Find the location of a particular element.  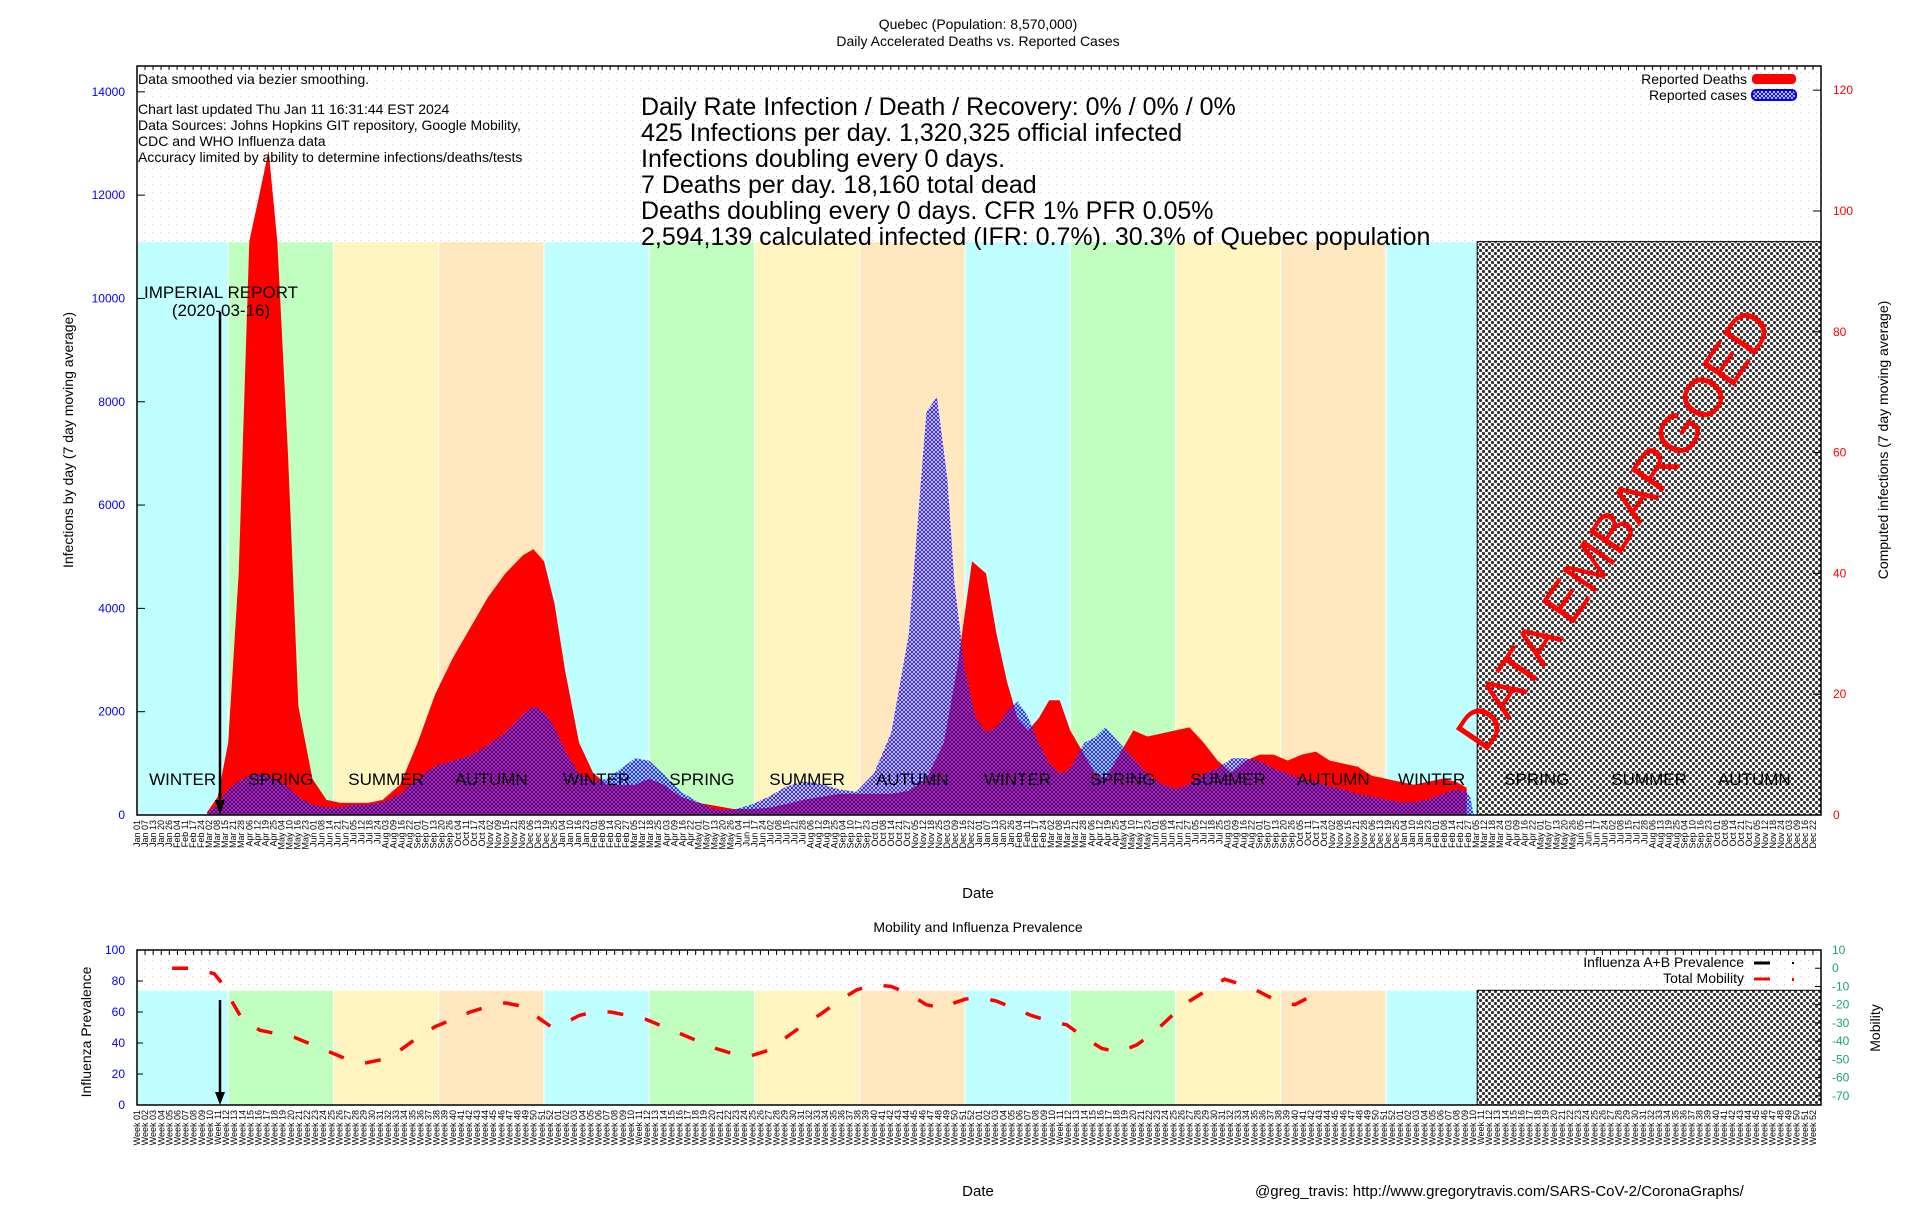

x-tick-label: Week 45 is located at coordinates (1756, 1127).